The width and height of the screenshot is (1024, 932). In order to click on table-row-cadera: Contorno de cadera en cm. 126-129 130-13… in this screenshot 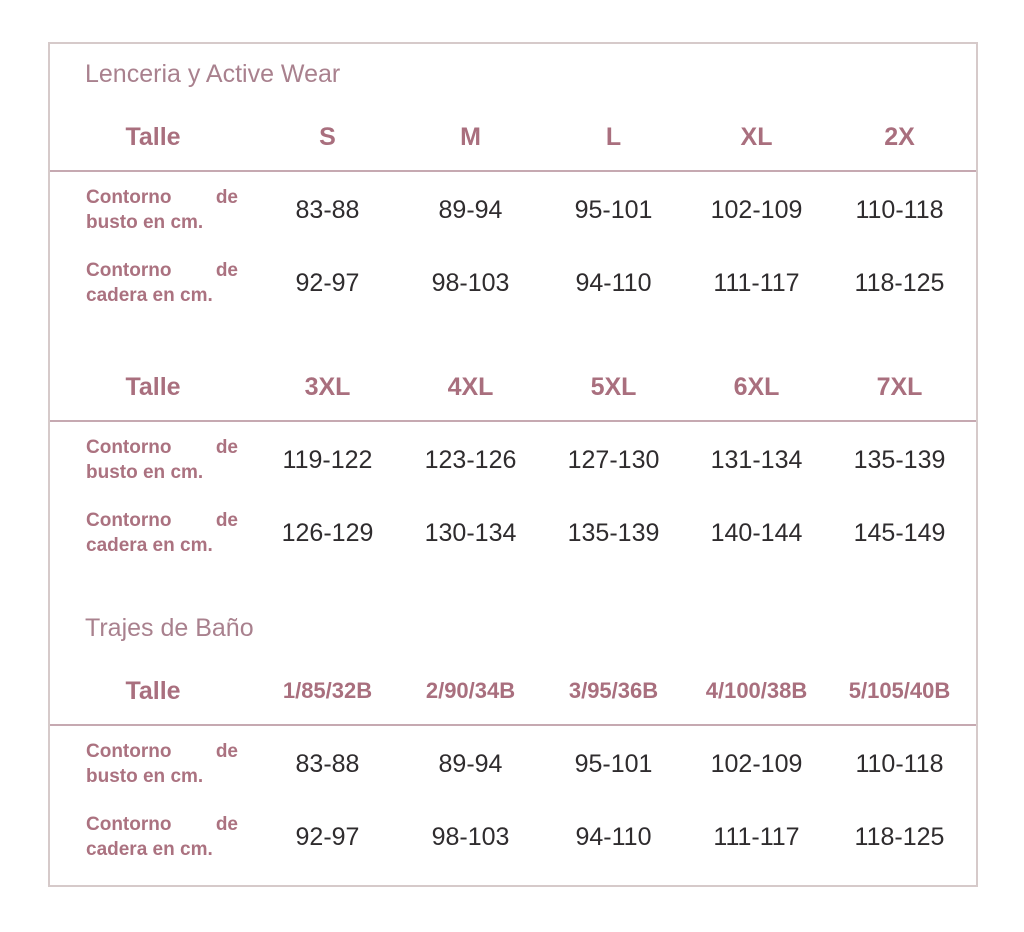, I will do `click(513, 531)`.